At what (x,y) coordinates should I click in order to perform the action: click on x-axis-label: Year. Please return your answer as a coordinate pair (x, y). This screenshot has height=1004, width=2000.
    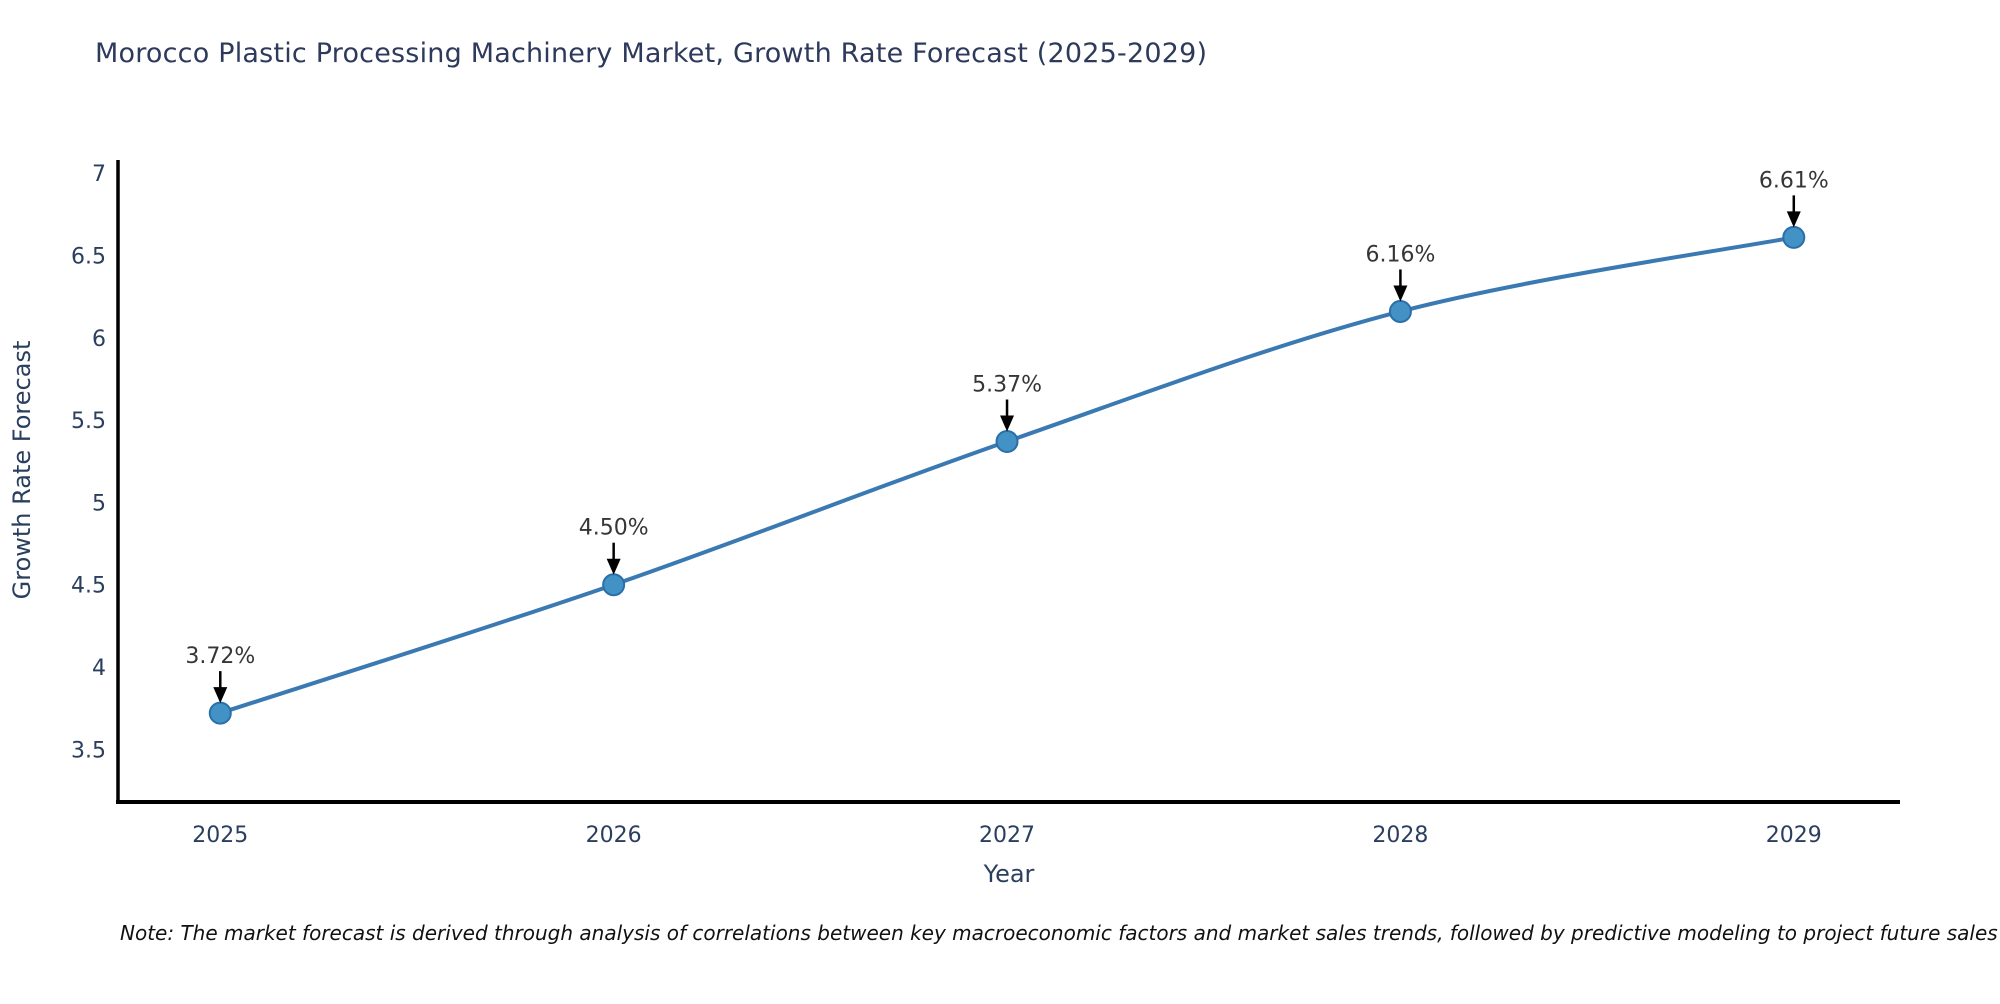
    Looking at the image, I should click on (1009, 874).